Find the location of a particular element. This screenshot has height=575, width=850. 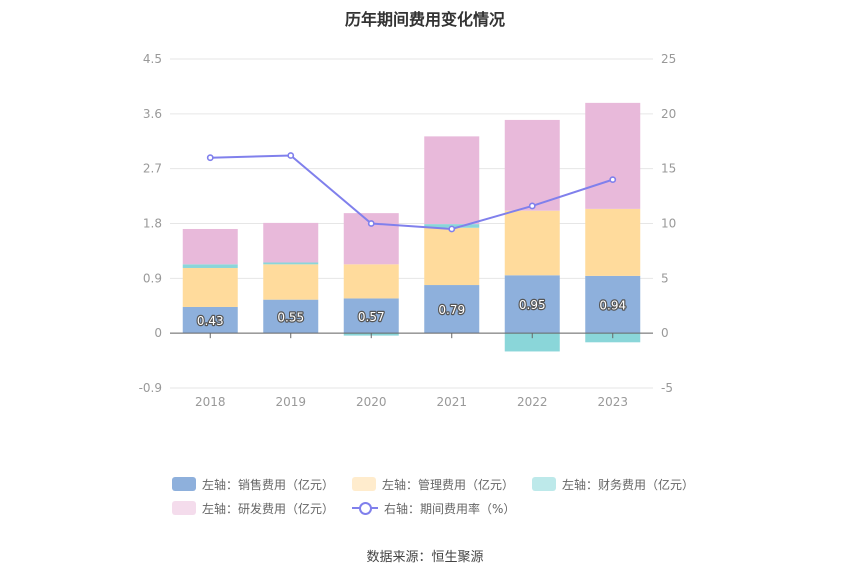

x-tick-label: 2020 is located at coordinates (371, 402).